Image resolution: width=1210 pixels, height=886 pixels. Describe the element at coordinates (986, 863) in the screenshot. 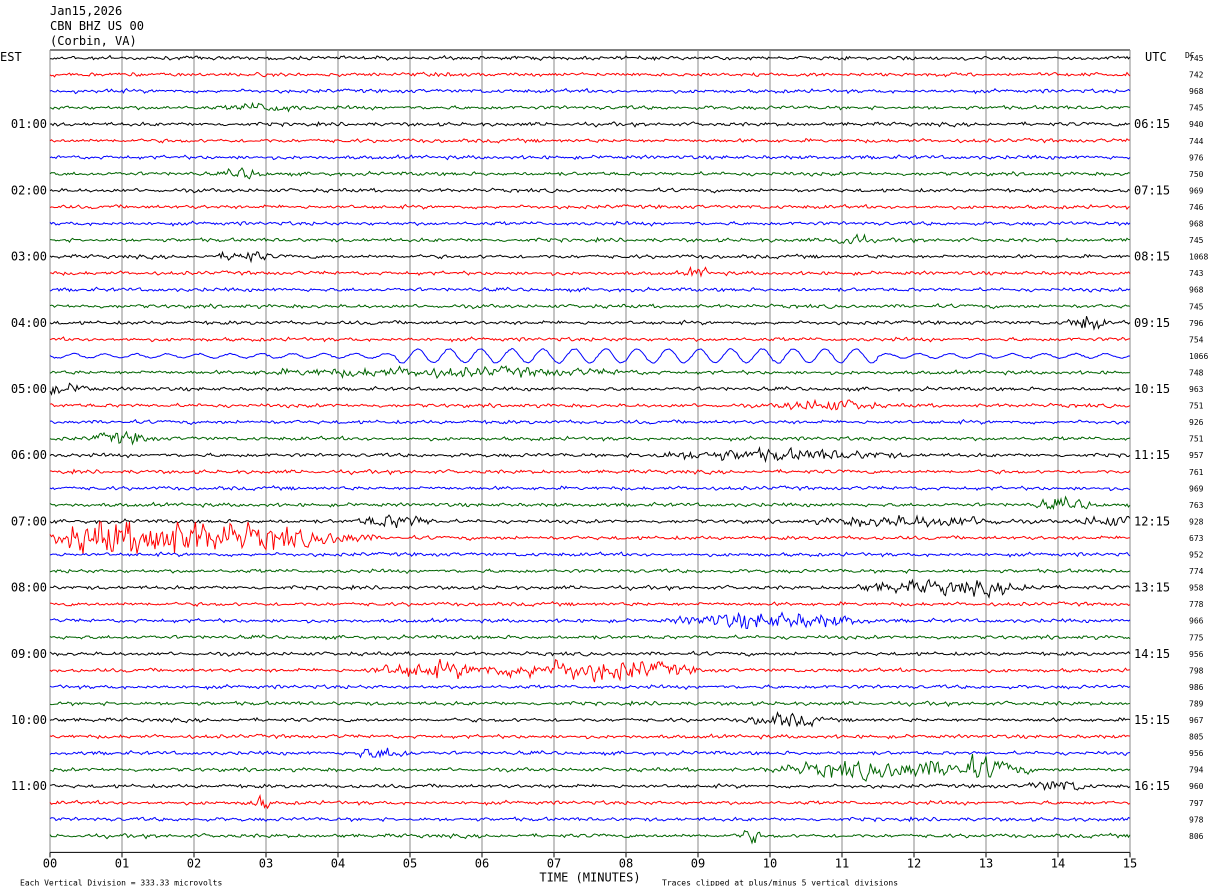

I see `x-tick-label: 13` at that location.